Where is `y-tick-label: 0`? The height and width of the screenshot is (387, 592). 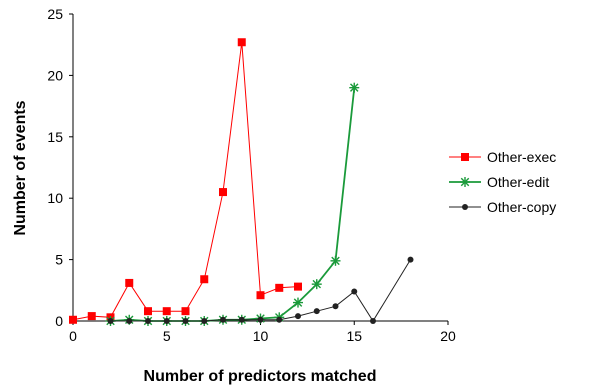
y-tick-label: 0 is located at coordinates (59, 321).